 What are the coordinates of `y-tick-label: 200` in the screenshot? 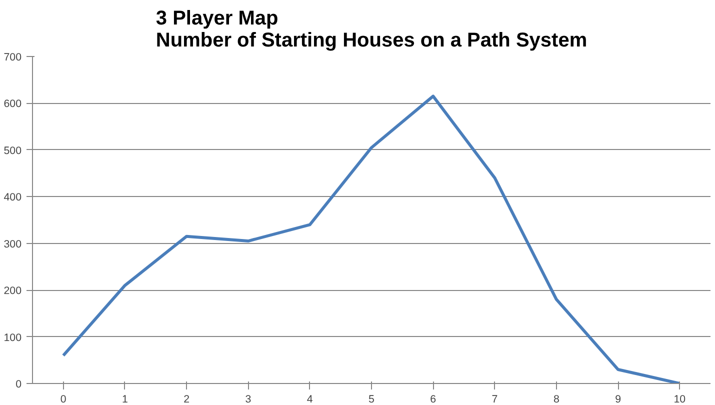 It's located at (13, 291).